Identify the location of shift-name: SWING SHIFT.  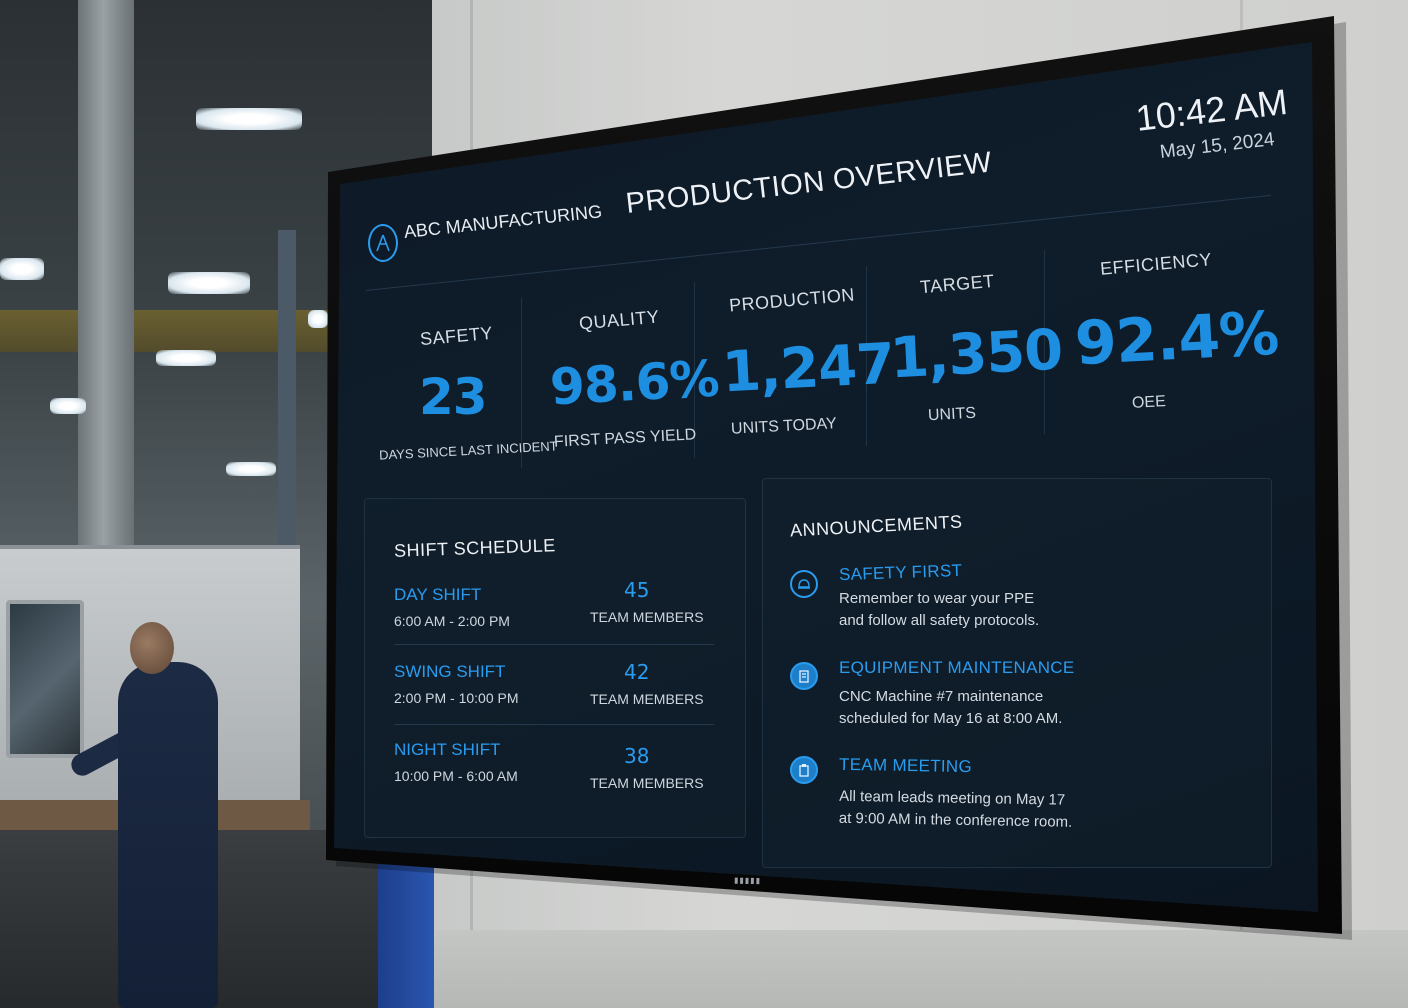
(450, 671).